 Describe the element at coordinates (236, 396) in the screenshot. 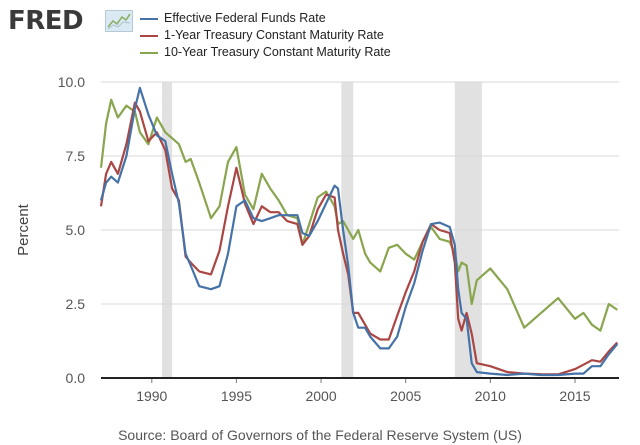

I see `x-tick-label-1: 1995` at that location.